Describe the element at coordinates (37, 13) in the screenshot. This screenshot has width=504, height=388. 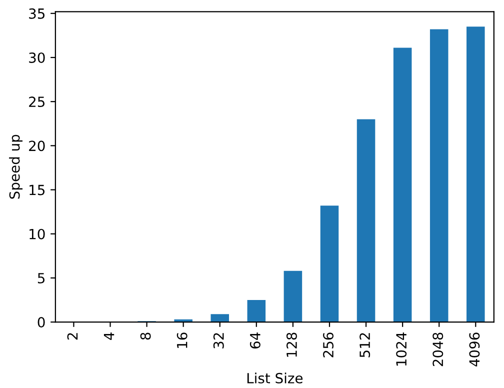
I see `y-tick-label: 35` at that location.